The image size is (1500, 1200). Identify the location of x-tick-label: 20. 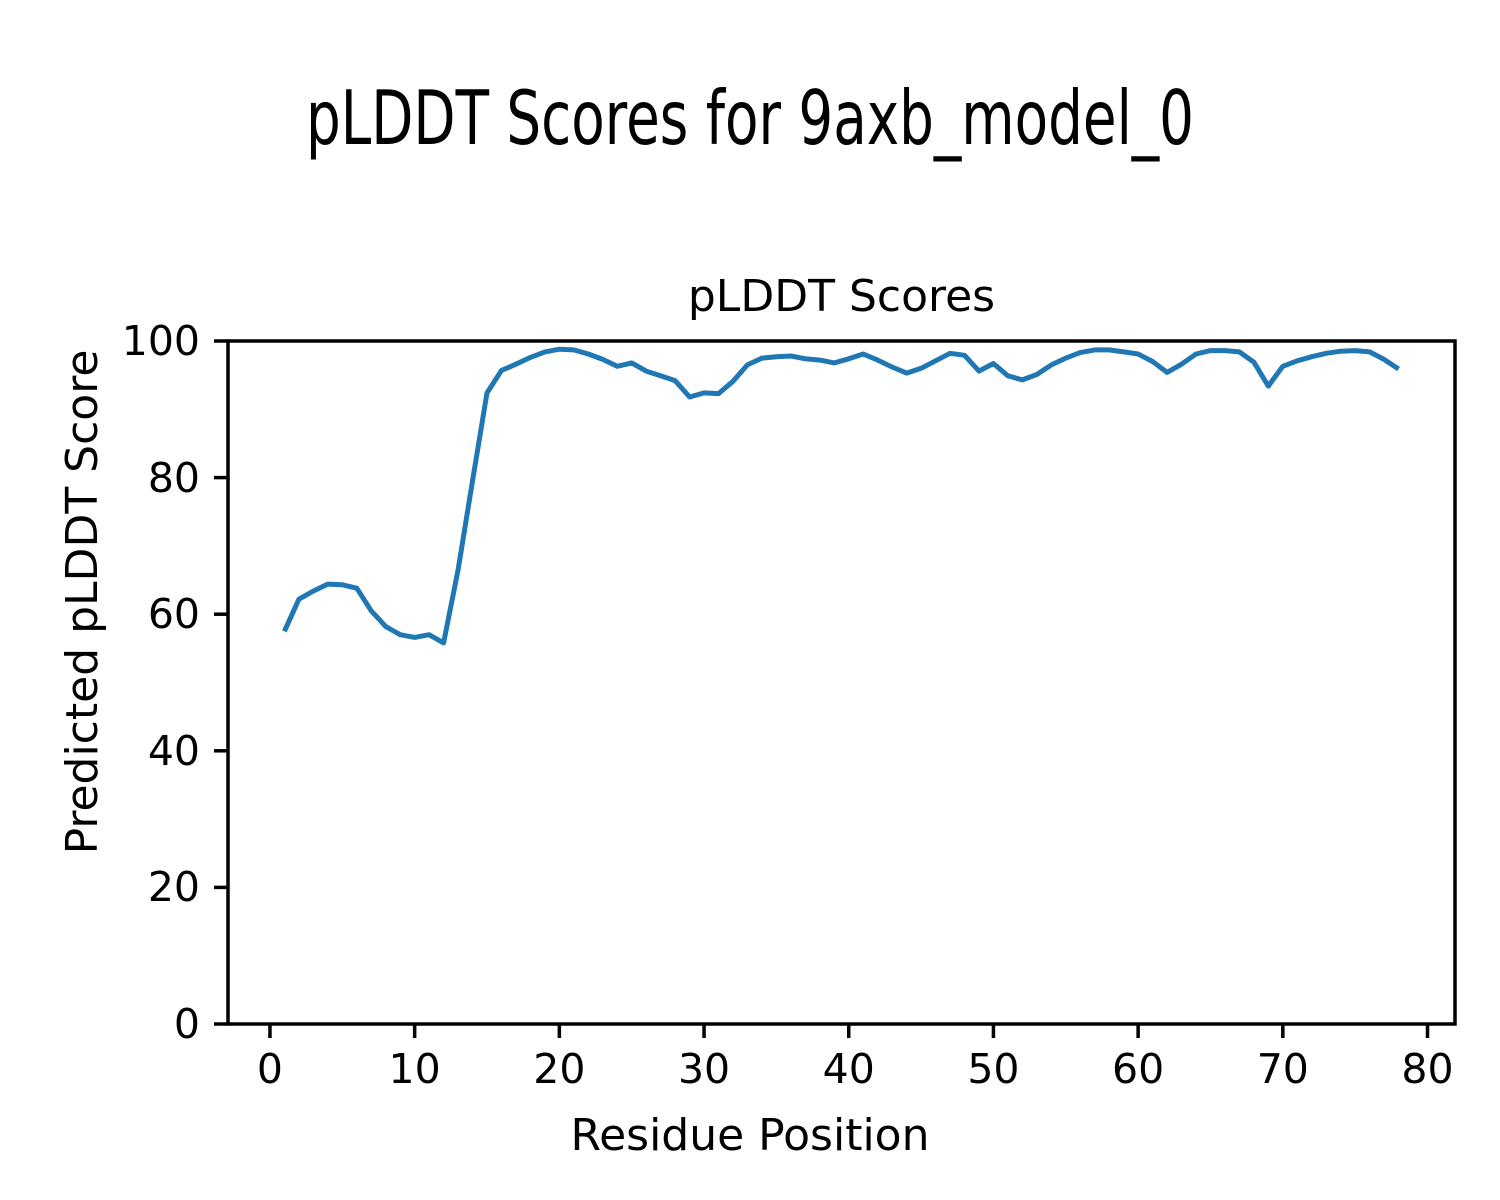
(559, 1069).